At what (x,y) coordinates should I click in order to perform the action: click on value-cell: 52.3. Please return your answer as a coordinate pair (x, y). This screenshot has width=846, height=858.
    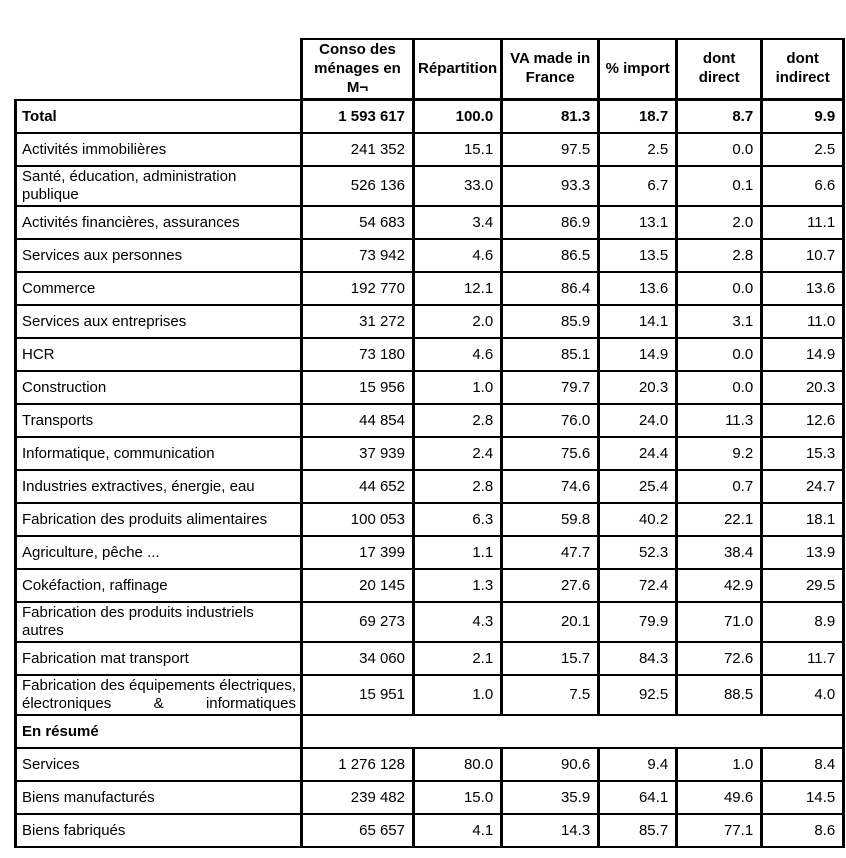
    Looking at the image, I should click on (638, 553).